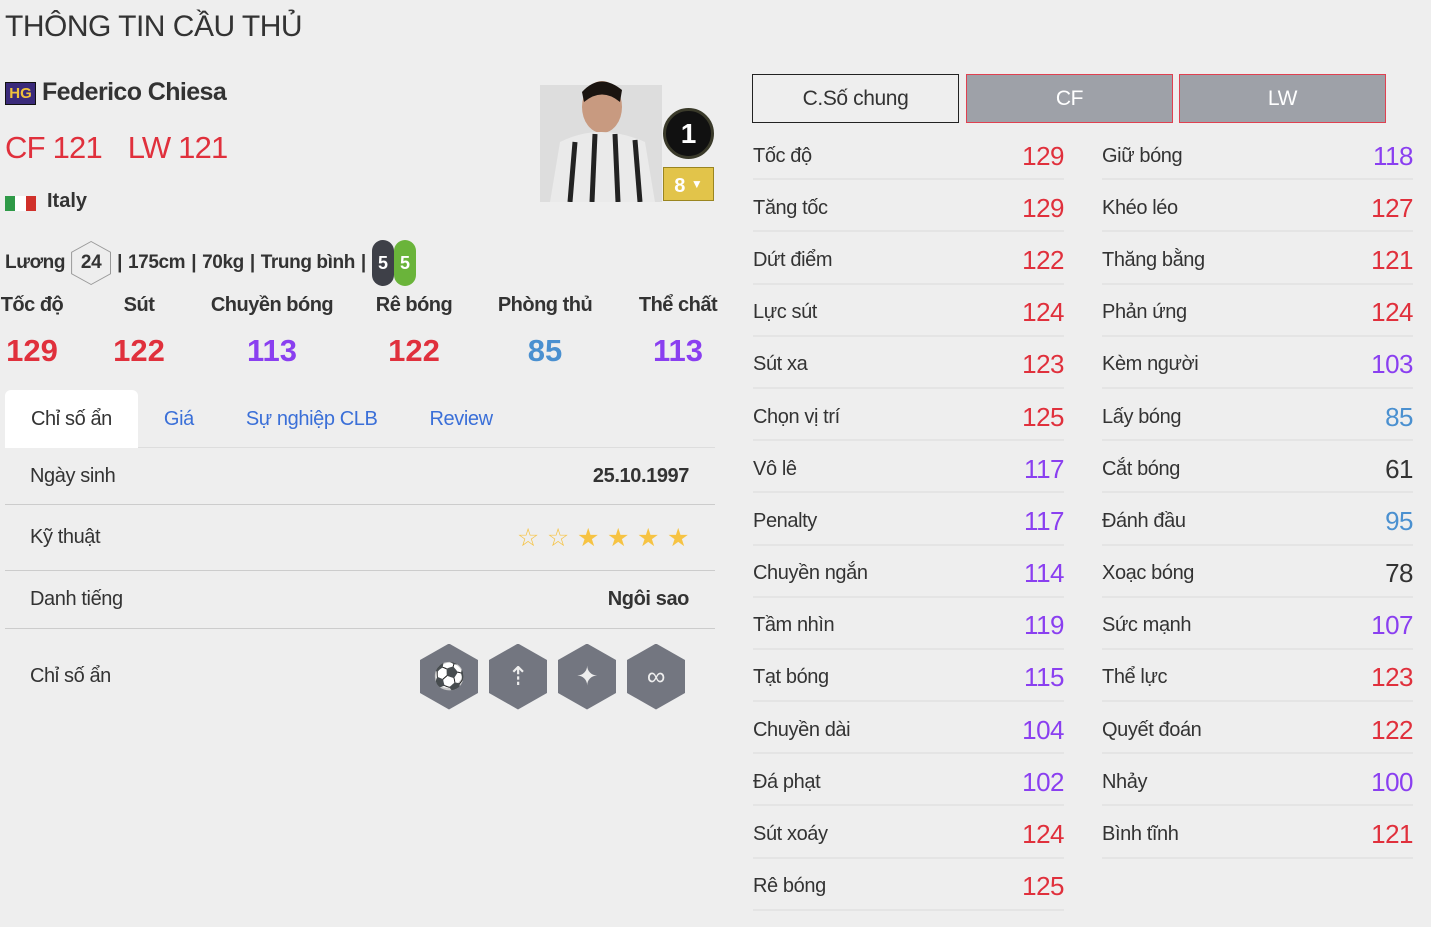 The image size is (1431, 927). Describe the element at coordinates (780, 364) in the screenshot. I see `stat-label: Sút xa` at that location.